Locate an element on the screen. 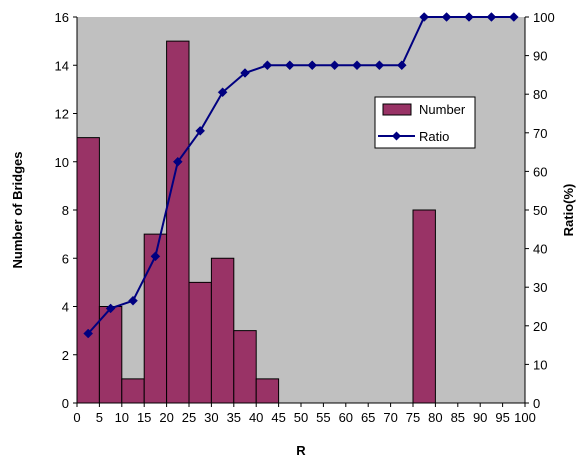  x-tick-label-75: 75 is located at coordinates (413, 417).